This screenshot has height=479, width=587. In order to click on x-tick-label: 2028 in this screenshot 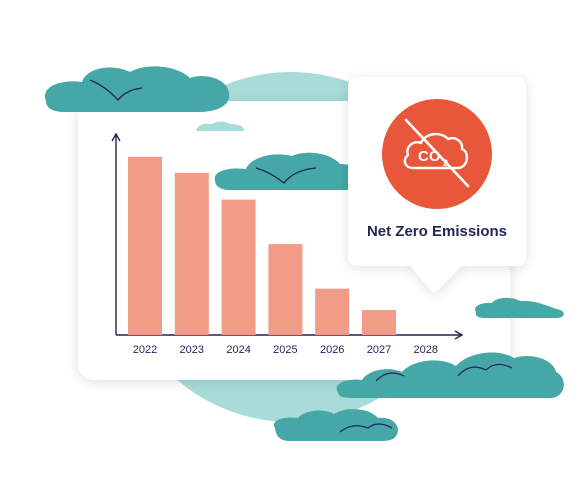, I will do `click(426, 350)`.